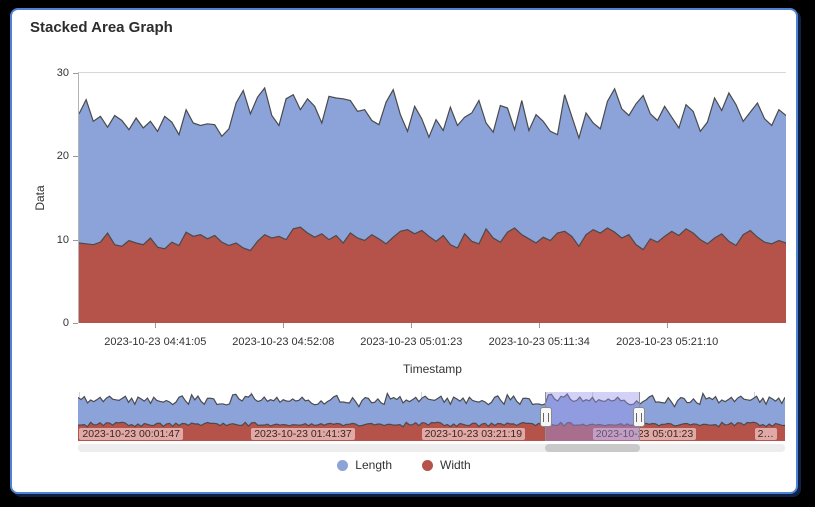  What do you see at coordinates (431, 448) in the screenshot?
I see `navigator-scrollbar-track` at bounding box center [431, 448].